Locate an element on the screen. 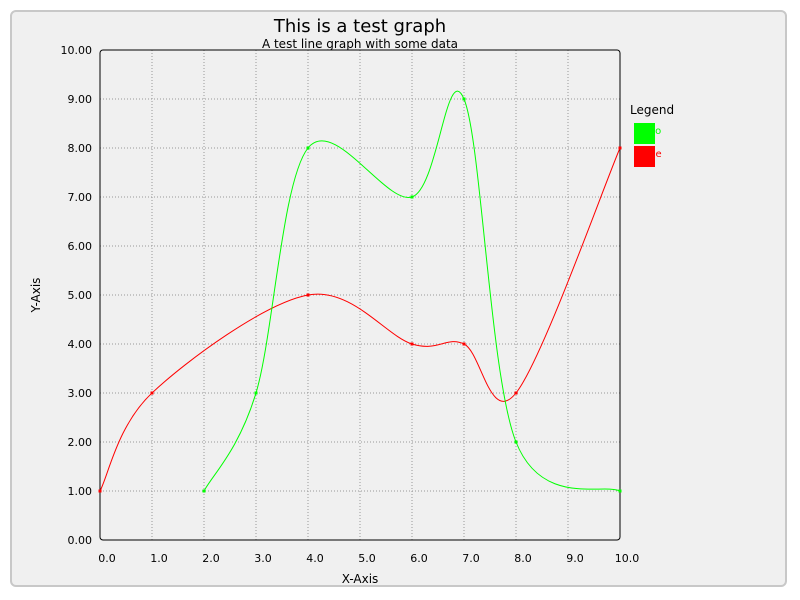 This screenshot has height=600, width=800. x-tick-label: 4.0 is located at coordinates (315, 558).